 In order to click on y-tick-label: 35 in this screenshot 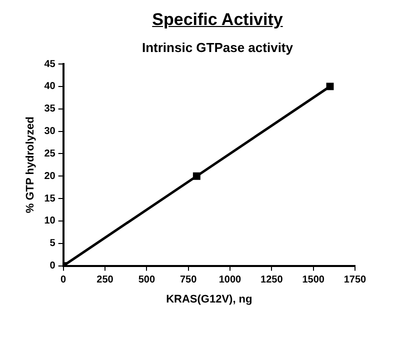, I will do `click(50, 109)`.